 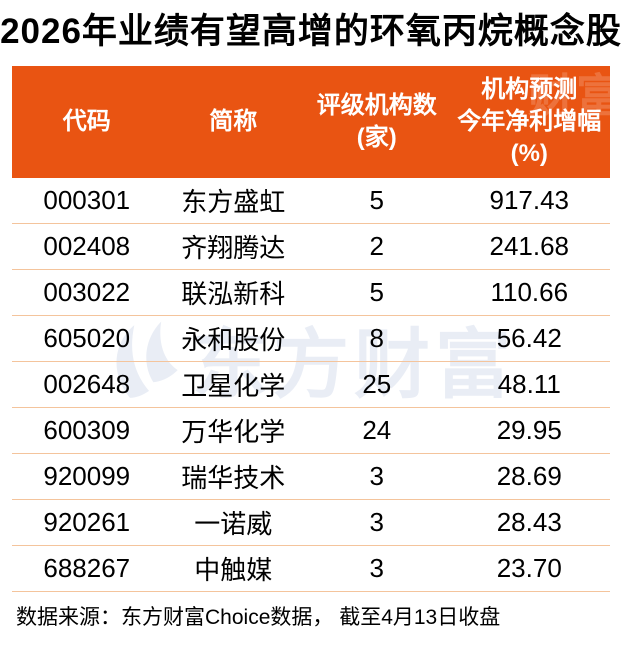 I want to click on col-header-rating-agencies: 评级机构数 (家), so click(x=377, y=122).